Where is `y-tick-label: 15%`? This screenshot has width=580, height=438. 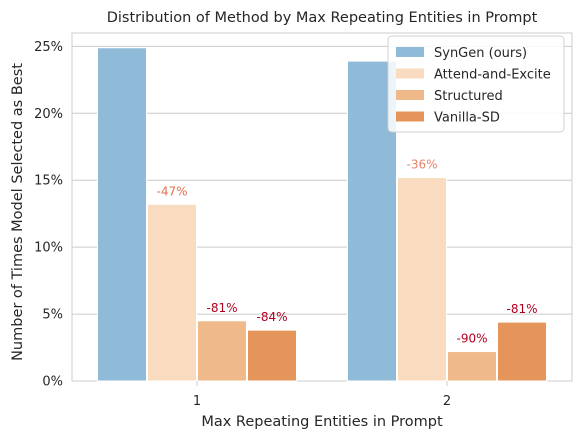
y-tick-label: 15% is located at coordinates (48, 181).